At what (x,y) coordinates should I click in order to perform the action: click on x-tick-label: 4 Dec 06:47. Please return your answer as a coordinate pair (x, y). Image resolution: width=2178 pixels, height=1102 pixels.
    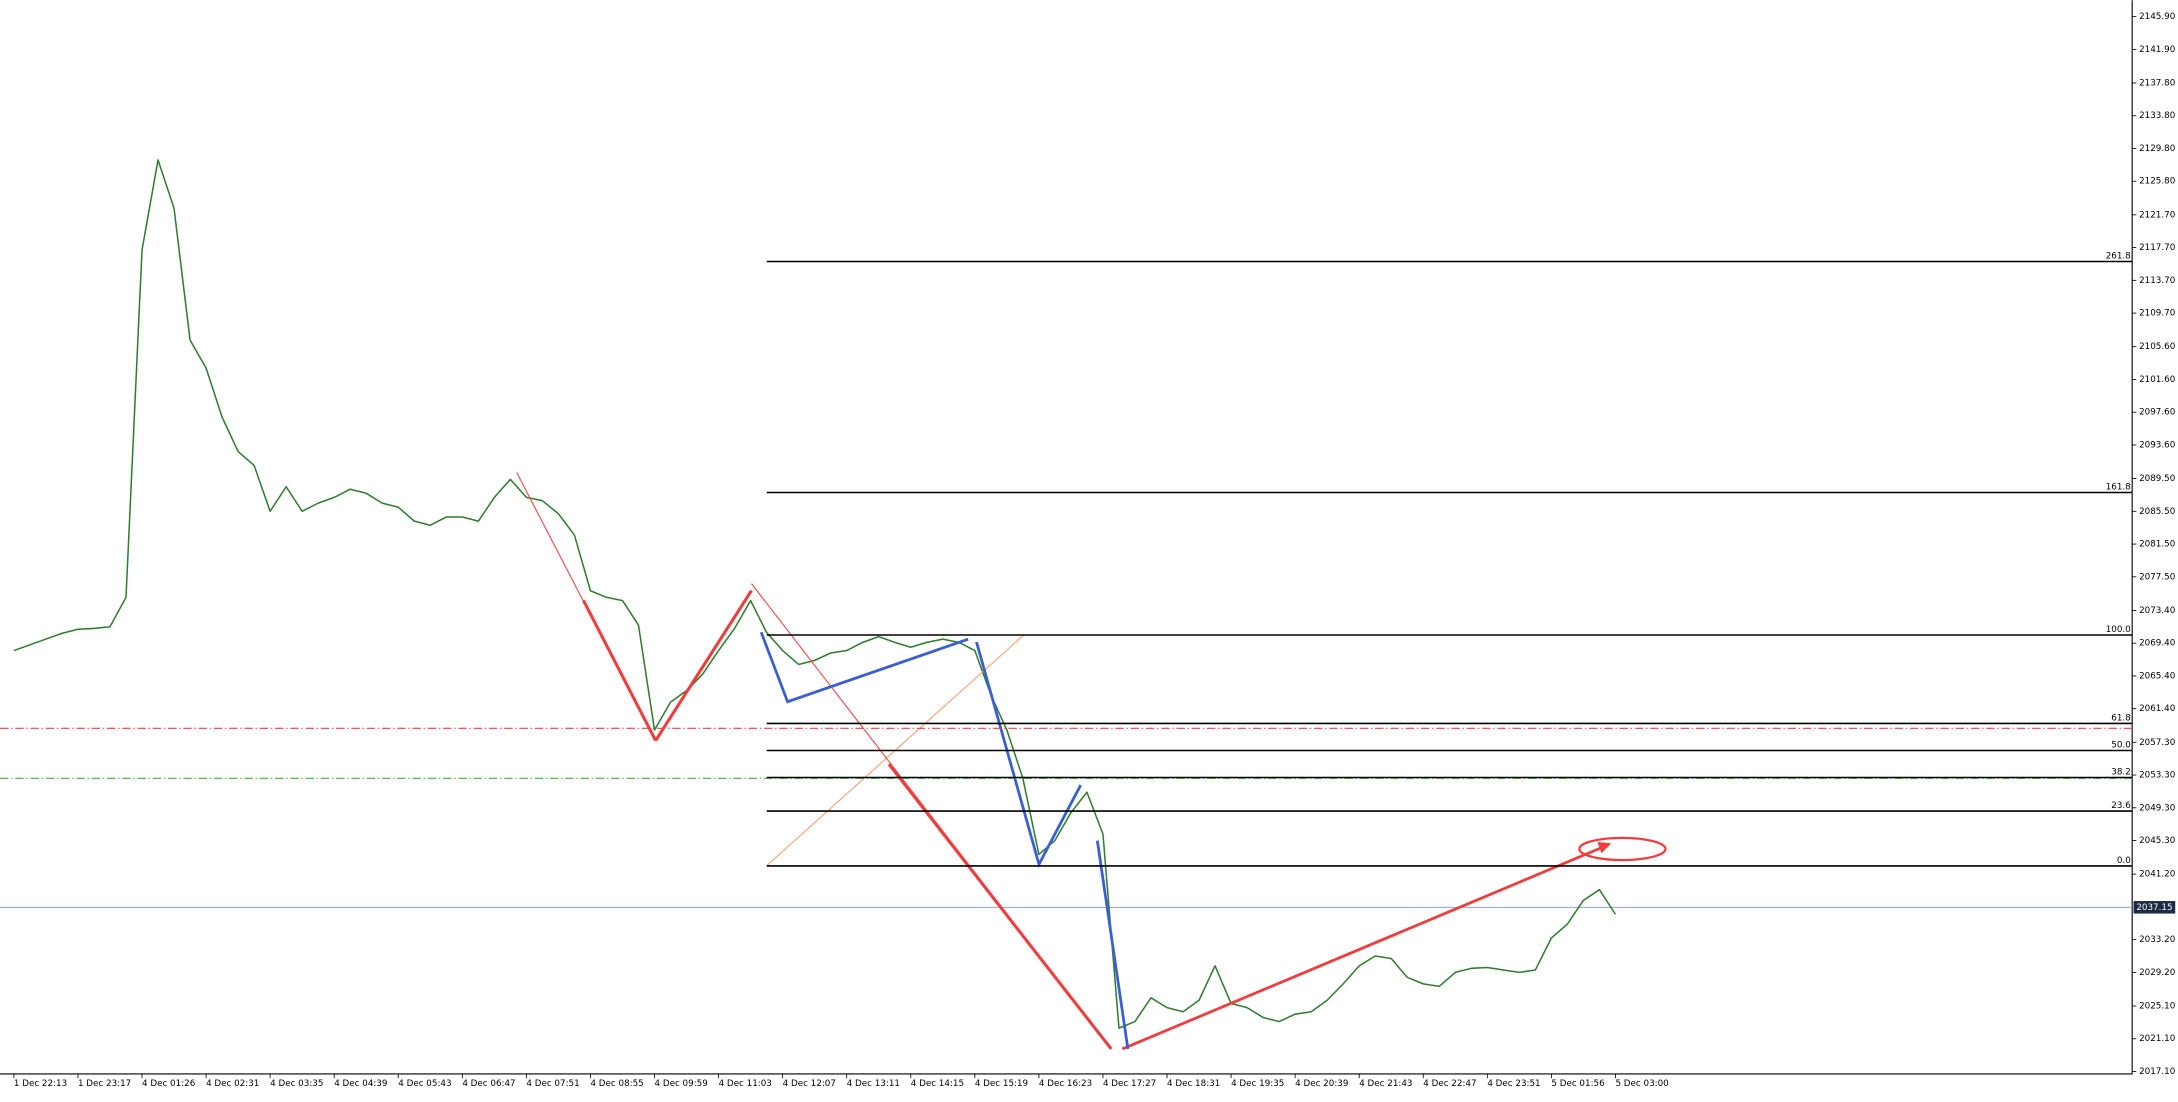
    Looking at the image, I should click on (488, 1084).